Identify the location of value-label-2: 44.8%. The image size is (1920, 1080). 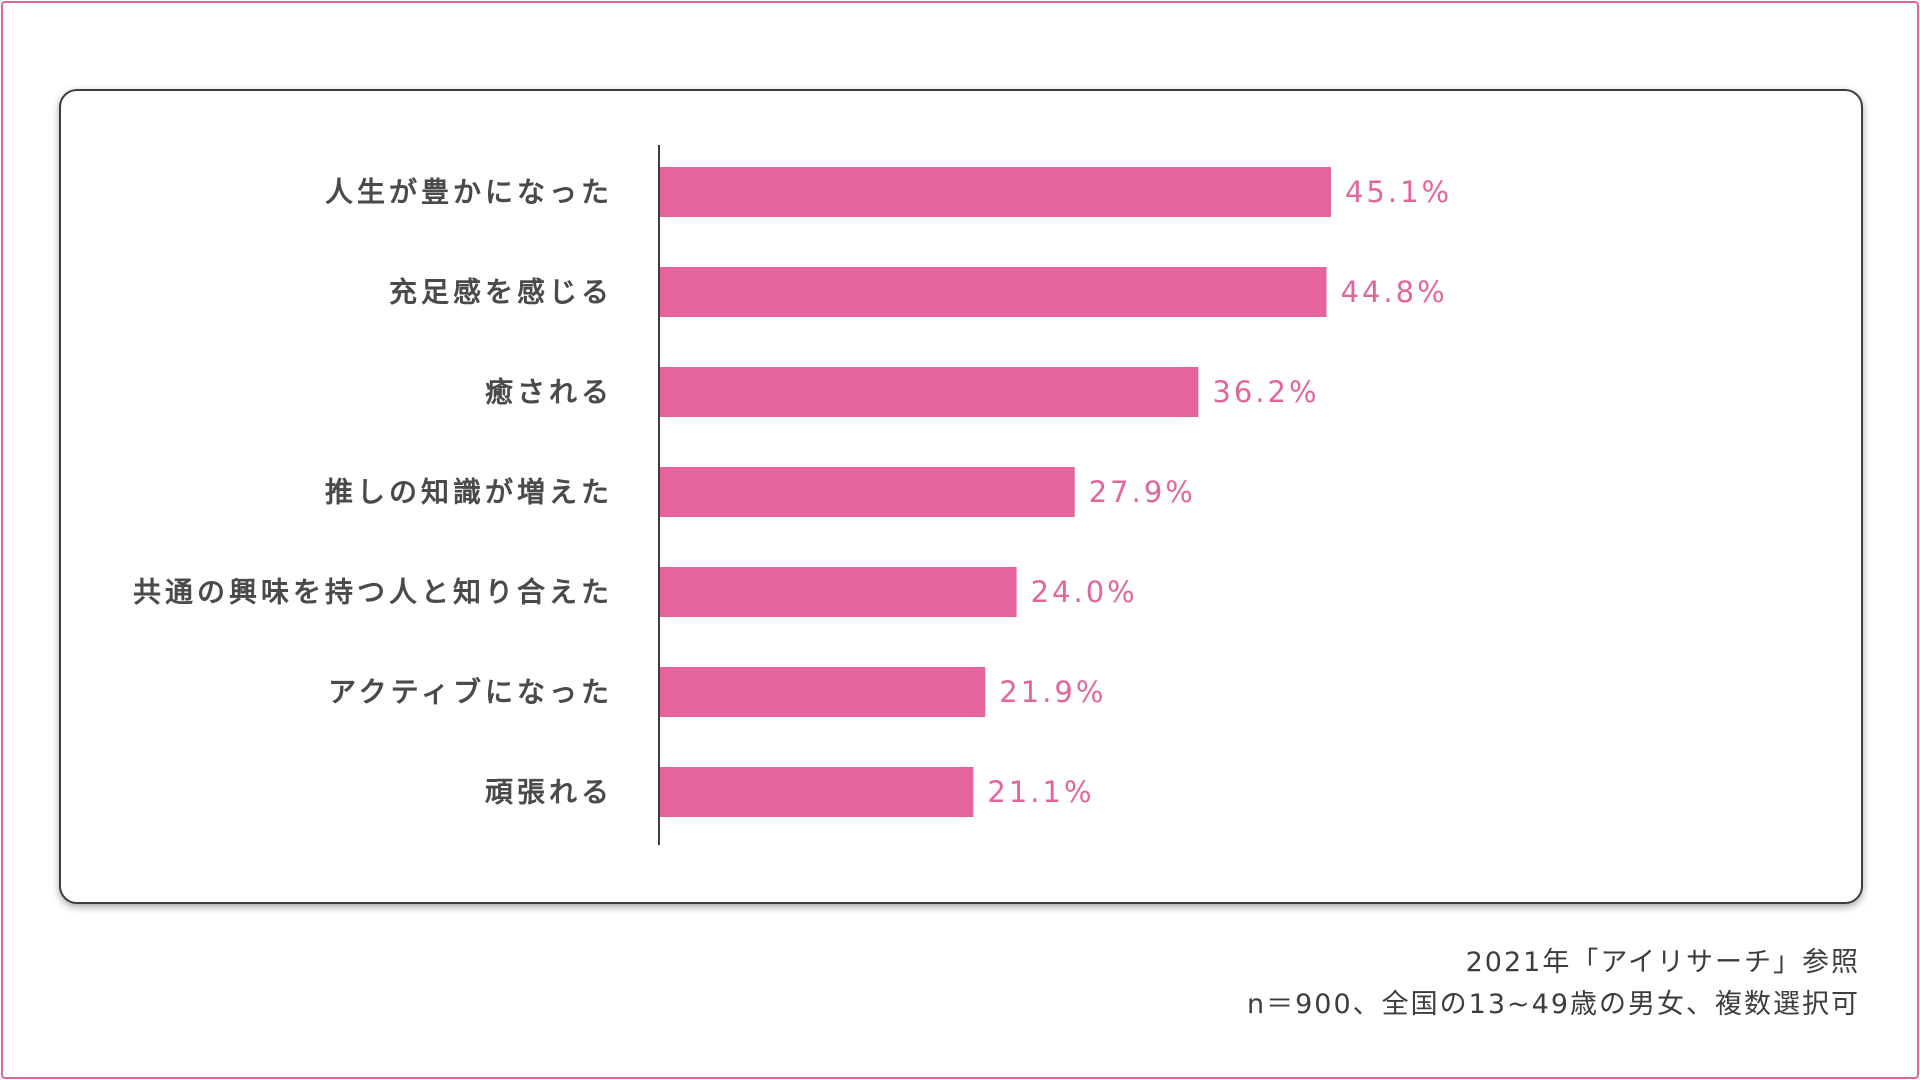
(1394, 292).